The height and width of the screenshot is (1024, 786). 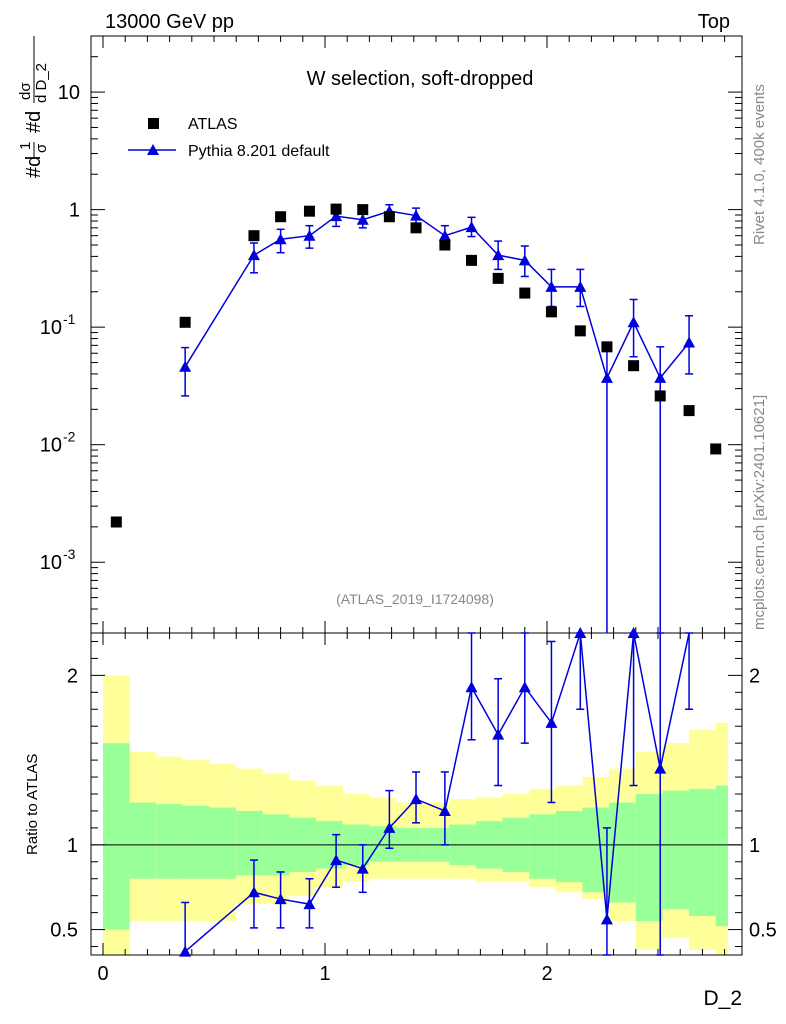 I want to click on legend-data-marker, so click(x=153, y=123).